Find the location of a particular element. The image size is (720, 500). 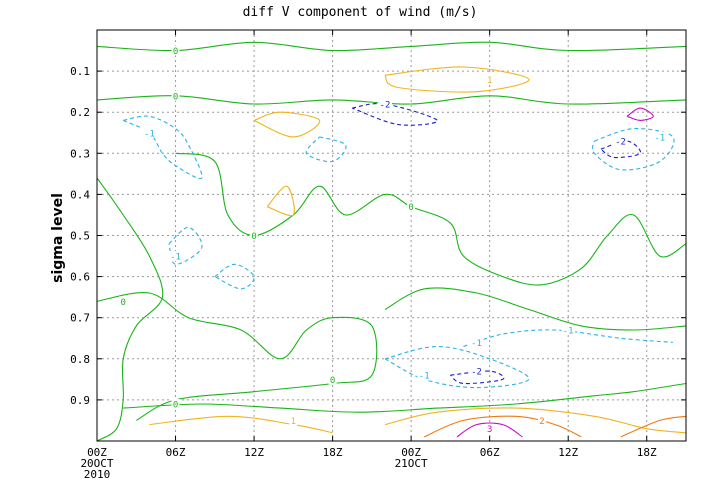

x-tick-label: 2010 is located at coordinates (97, 474).